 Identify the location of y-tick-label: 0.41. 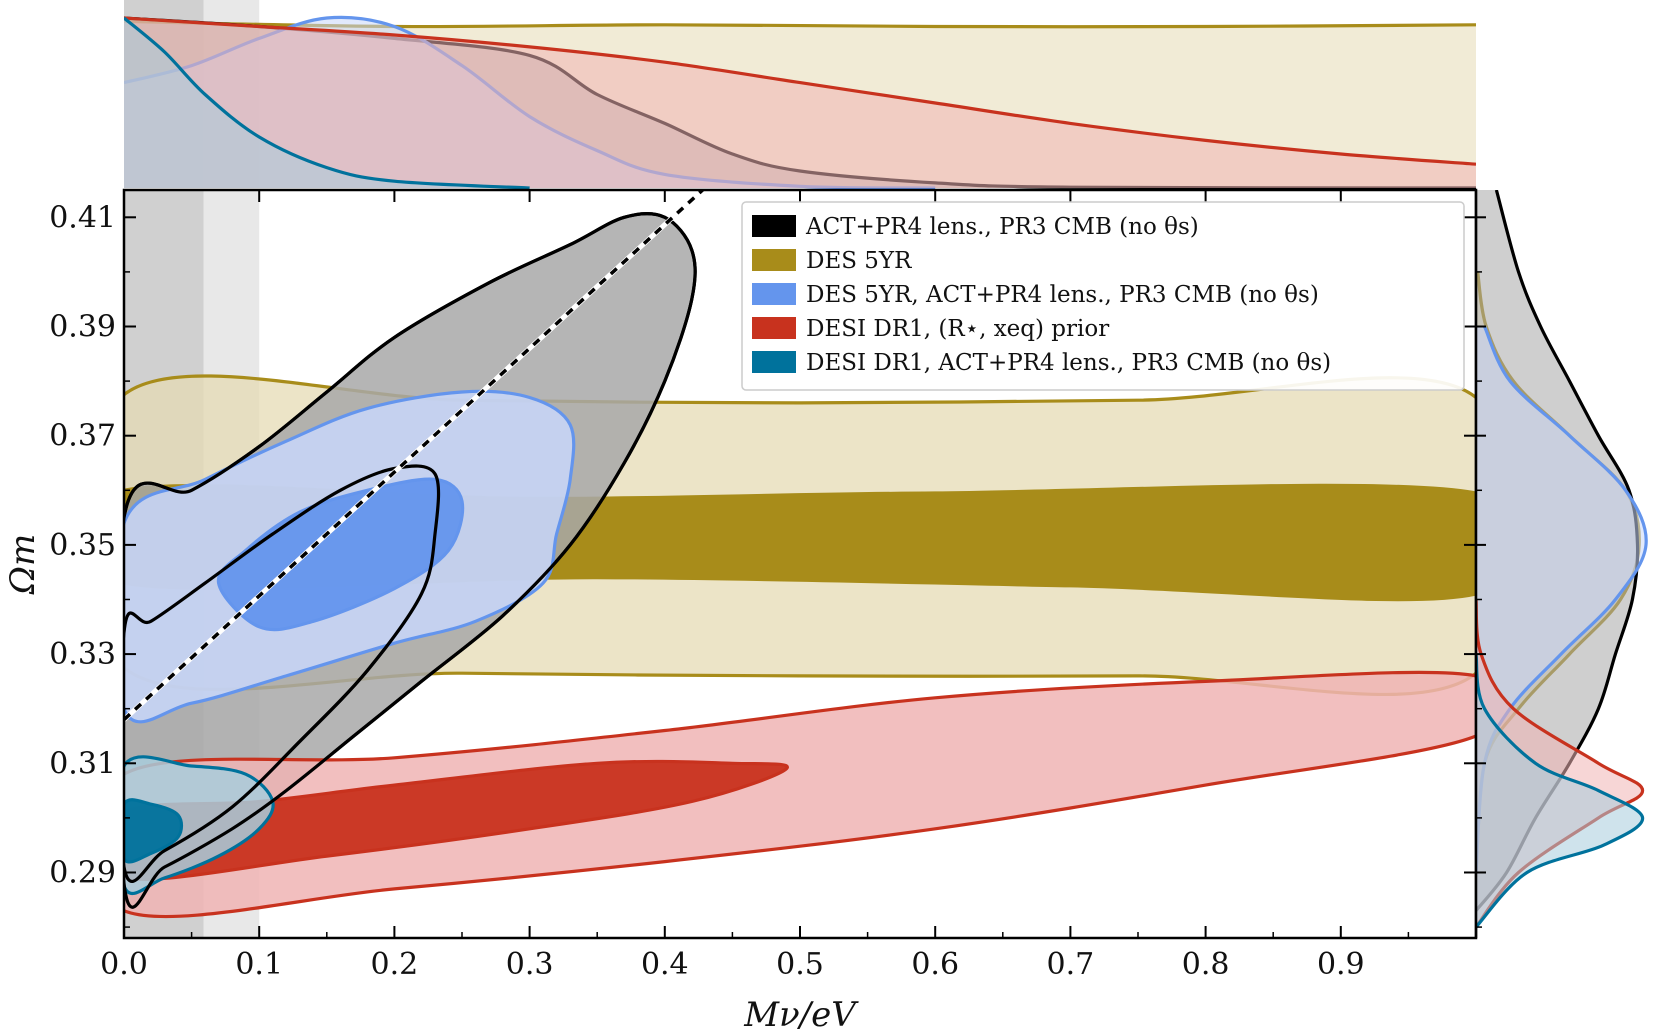
(82, 217).